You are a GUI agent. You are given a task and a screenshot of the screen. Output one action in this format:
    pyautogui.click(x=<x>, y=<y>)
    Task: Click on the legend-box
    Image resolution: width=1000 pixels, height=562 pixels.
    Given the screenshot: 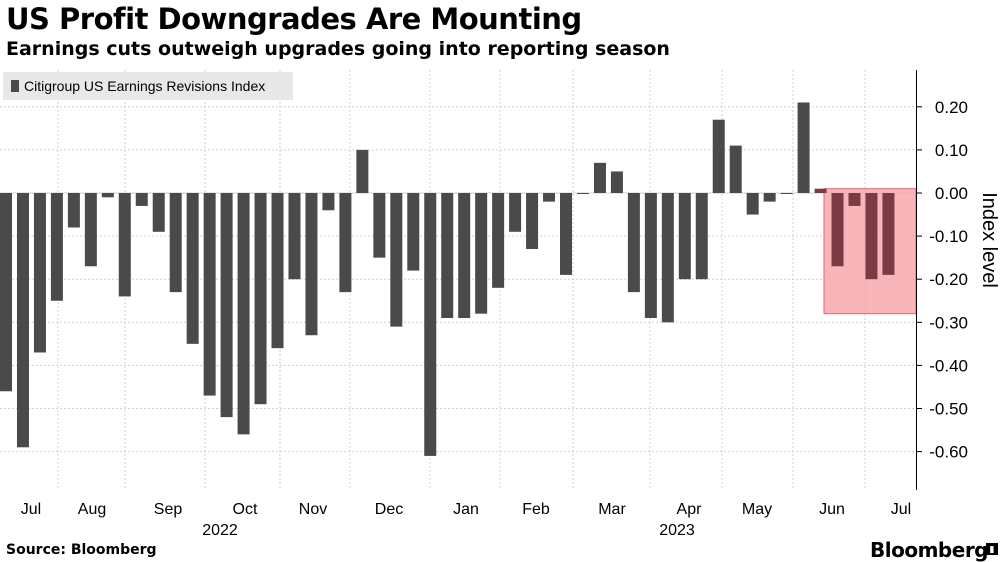 What is the action you would take?
    pyautogui.click(x=148, y=86)
    